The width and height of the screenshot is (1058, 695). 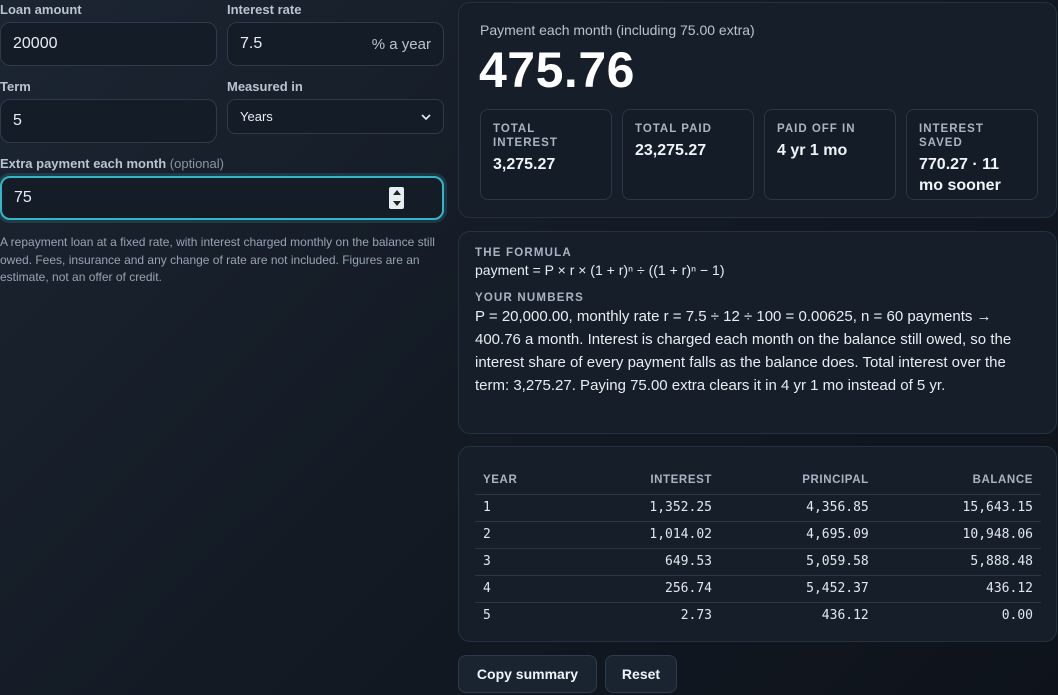 What do you see at coordinates (673, 129) in the screenshot?
I see `card-key: TOTAL PAID` at bounding box center [673, 129].